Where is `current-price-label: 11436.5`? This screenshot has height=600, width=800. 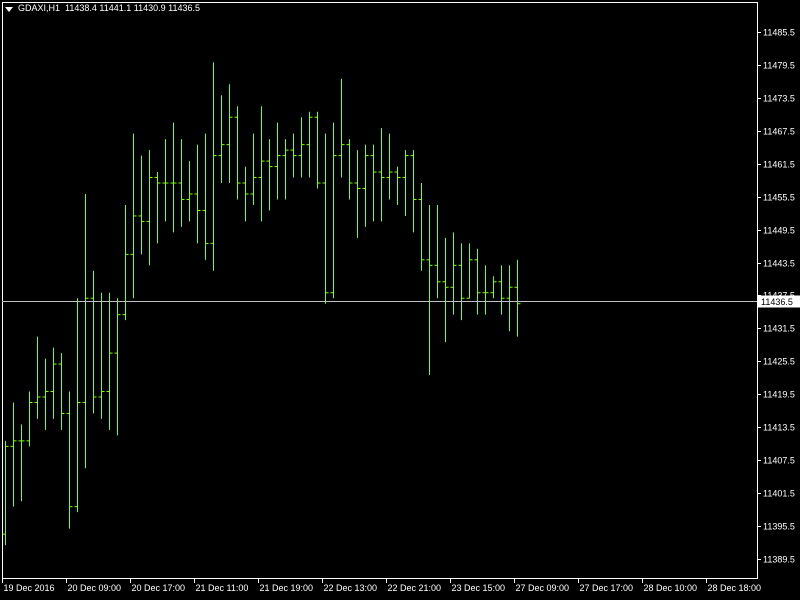 current-price-label: 11436.5 is located at coordinates (777, 302).